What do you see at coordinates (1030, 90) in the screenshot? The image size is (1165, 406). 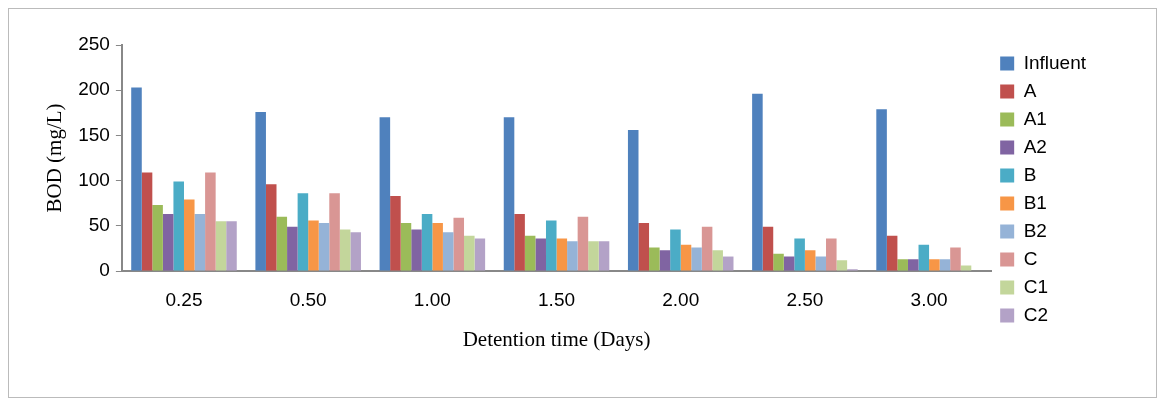 I see `legend-label: A` at bounding box center [1030, 90].